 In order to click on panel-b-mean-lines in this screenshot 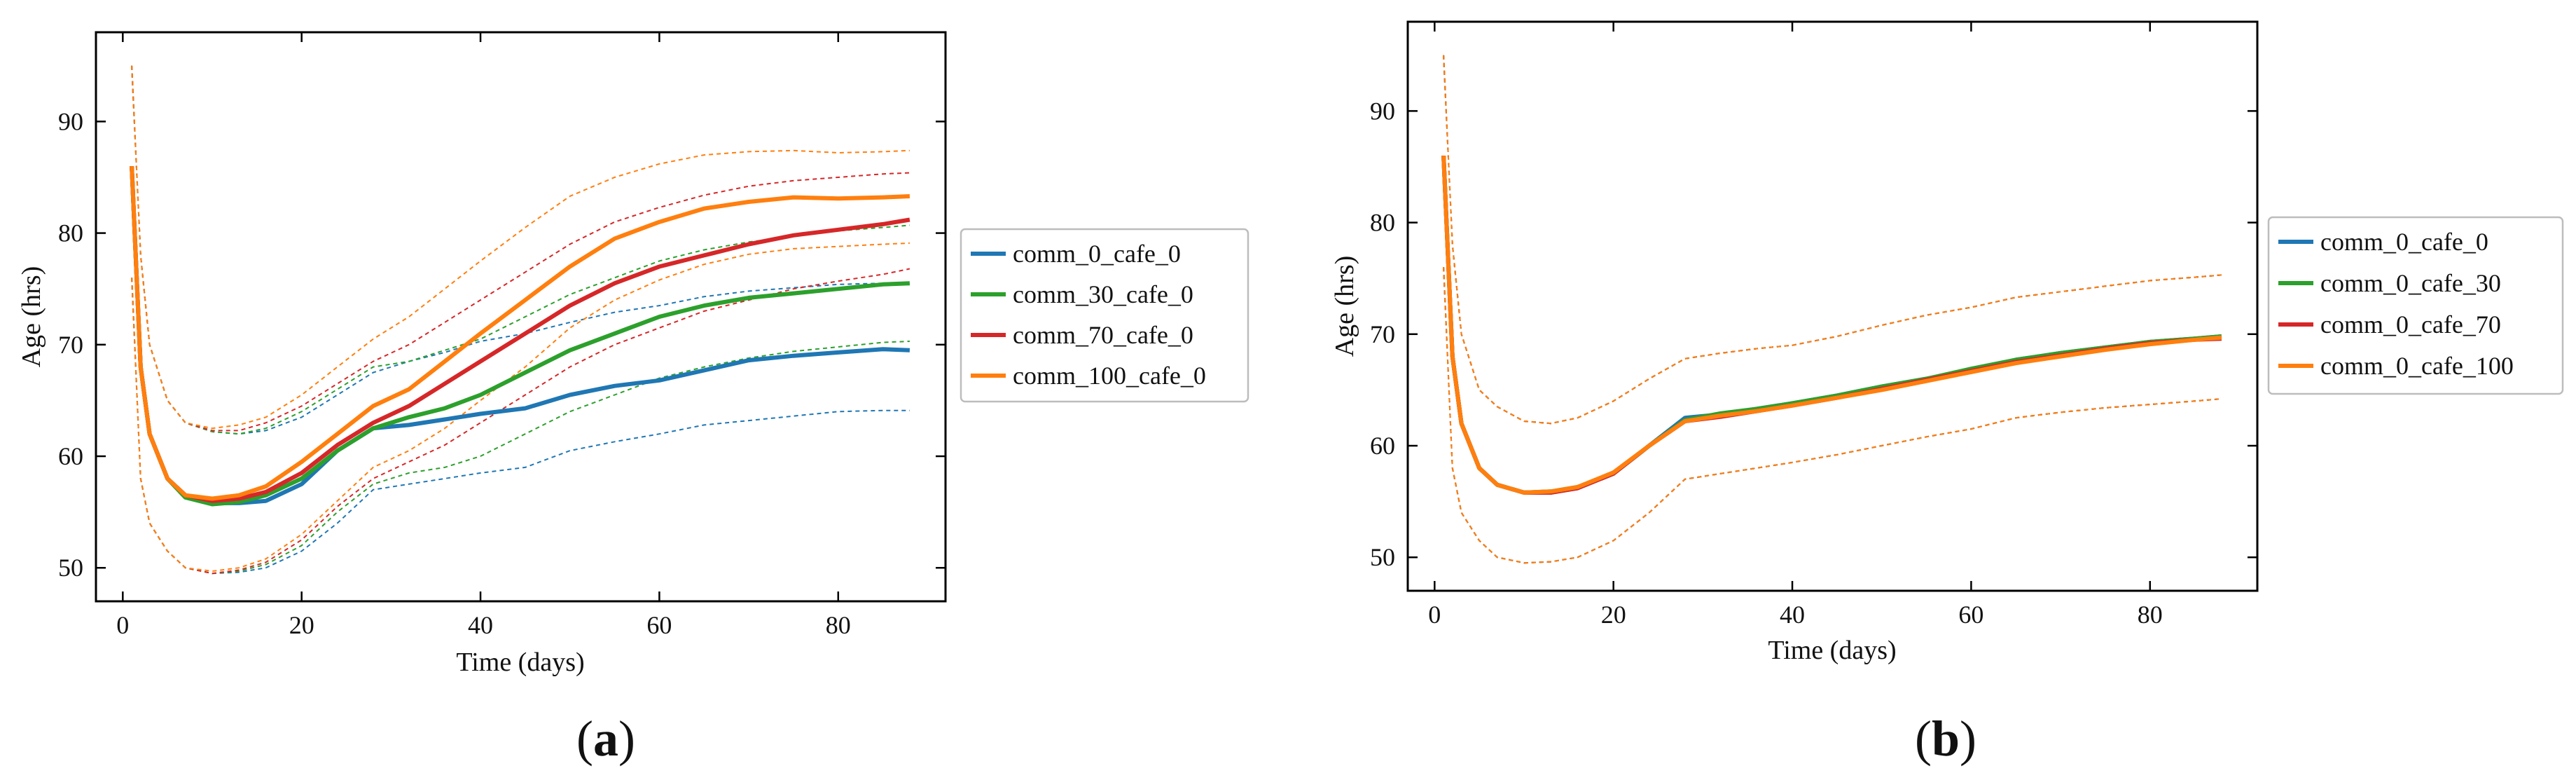, I will do `click(1832, 325)`.